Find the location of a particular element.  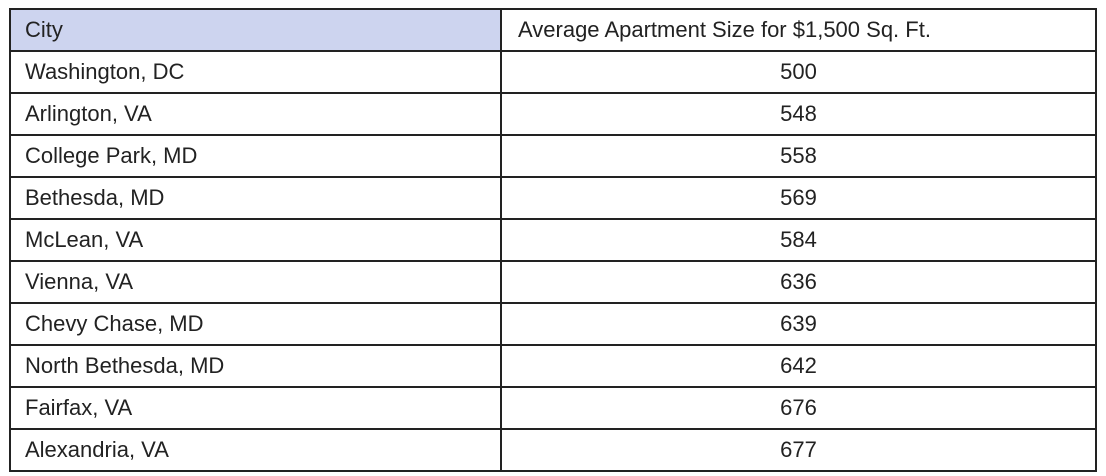

table-row: College Park, MD 558 is located at coordinates (553, 156).